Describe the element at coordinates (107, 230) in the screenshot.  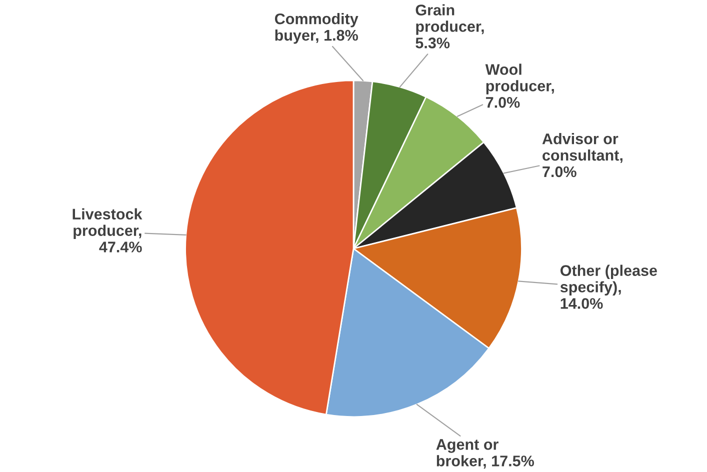
I see `slice-label: Livestock producer, 47.4%` at that location.